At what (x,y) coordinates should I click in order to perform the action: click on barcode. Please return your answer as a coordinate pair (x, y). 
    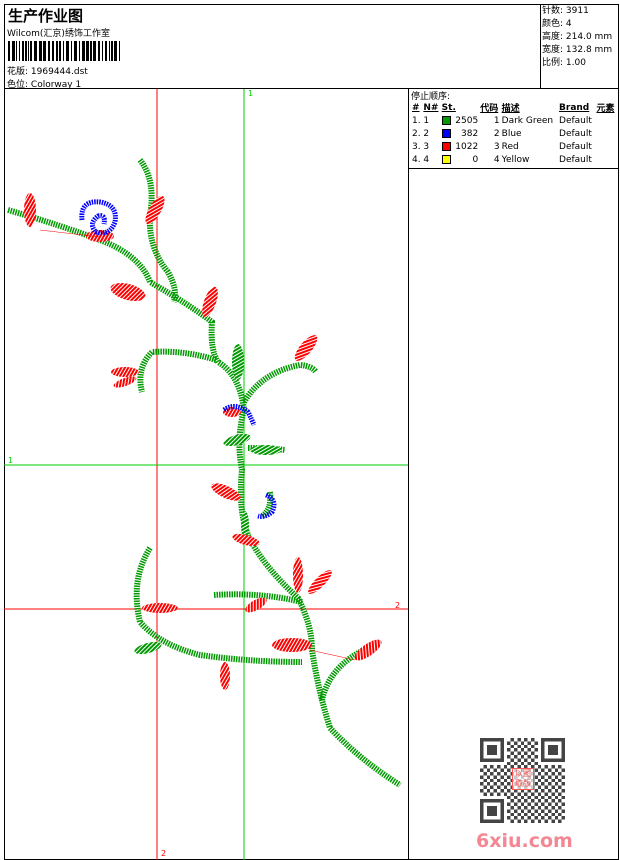
    Looking at the image, I should click on (64, 51).